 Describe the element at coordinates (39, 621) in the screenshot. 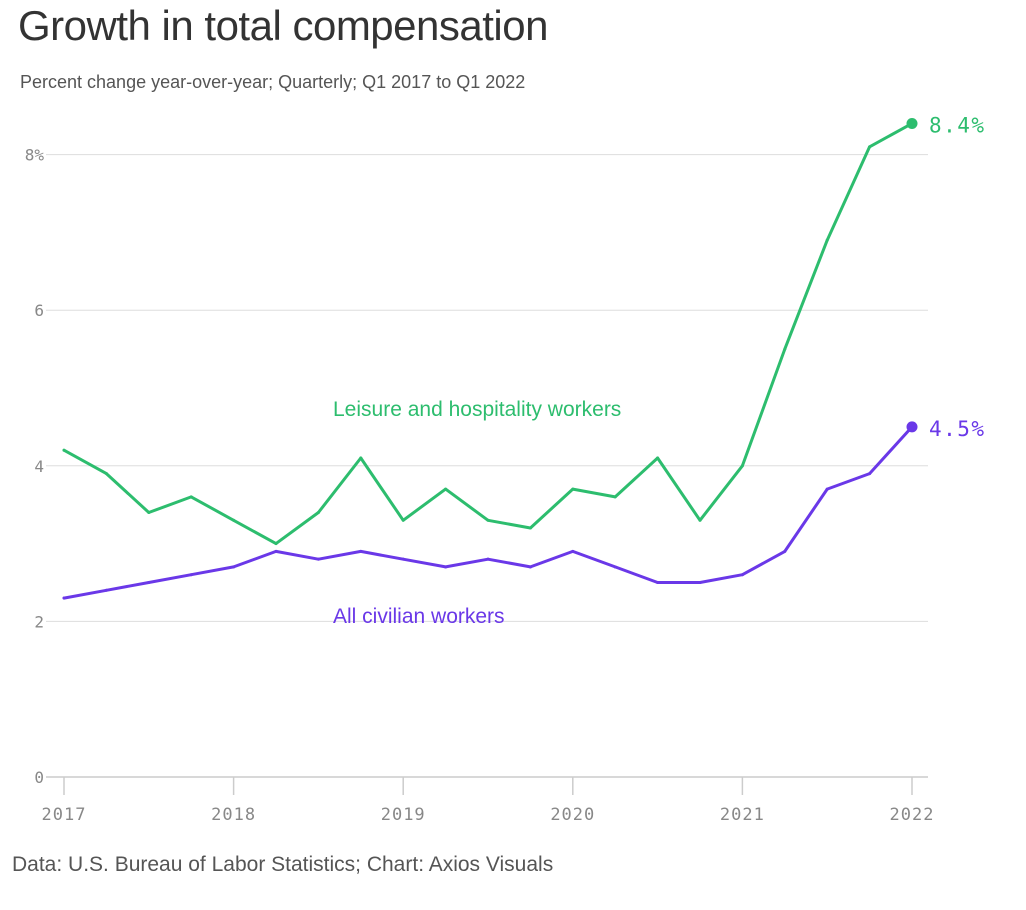

I see `y-tick-label: 2` at that location.